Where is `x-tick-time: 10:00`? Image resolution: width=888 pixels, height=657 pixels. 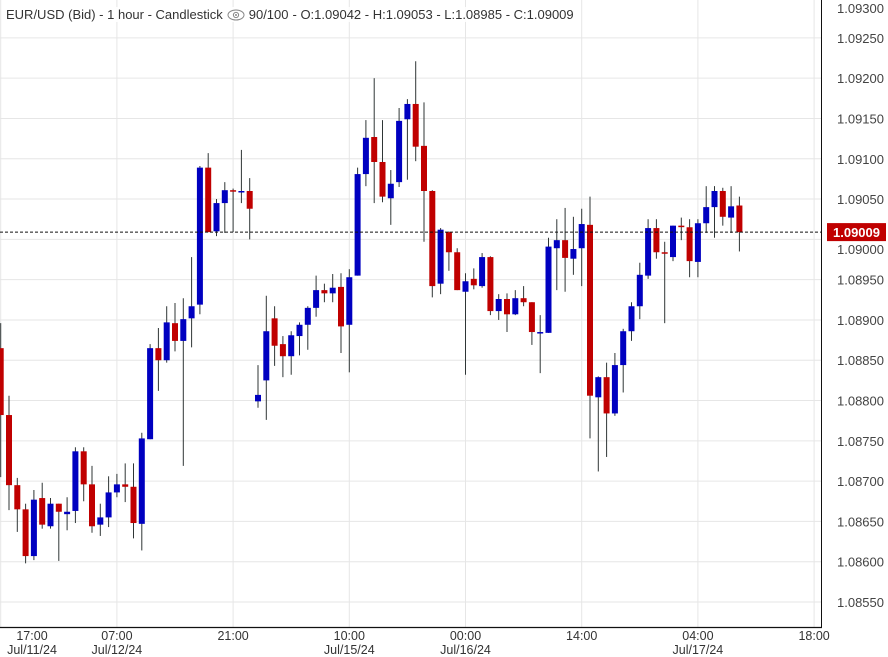 x-tick-time: 10:00 is located at coordinates (349, 636).